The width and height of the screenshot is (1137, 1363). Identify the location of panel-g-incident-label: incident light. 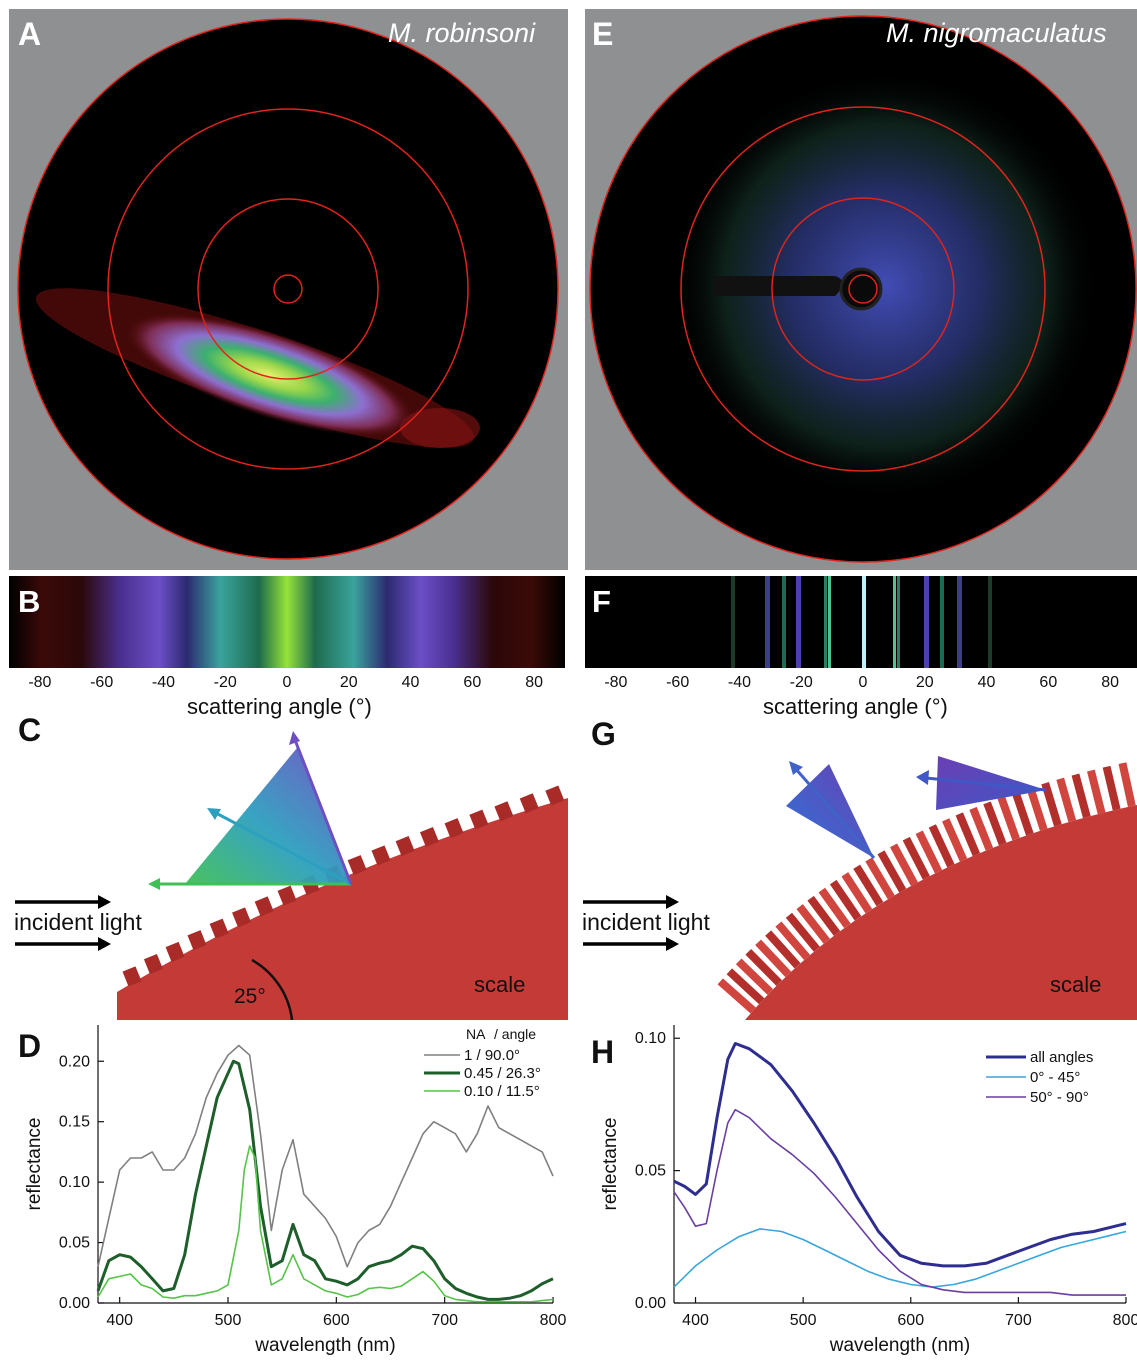
(646, 922).